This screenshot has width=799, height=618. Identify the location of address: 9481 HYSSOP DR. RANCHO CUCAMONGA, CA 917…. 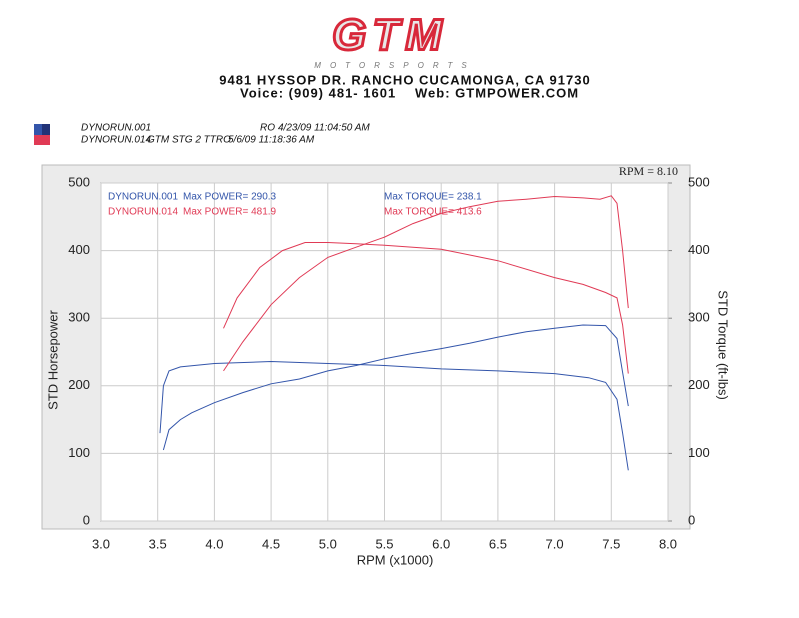
(404, 79).